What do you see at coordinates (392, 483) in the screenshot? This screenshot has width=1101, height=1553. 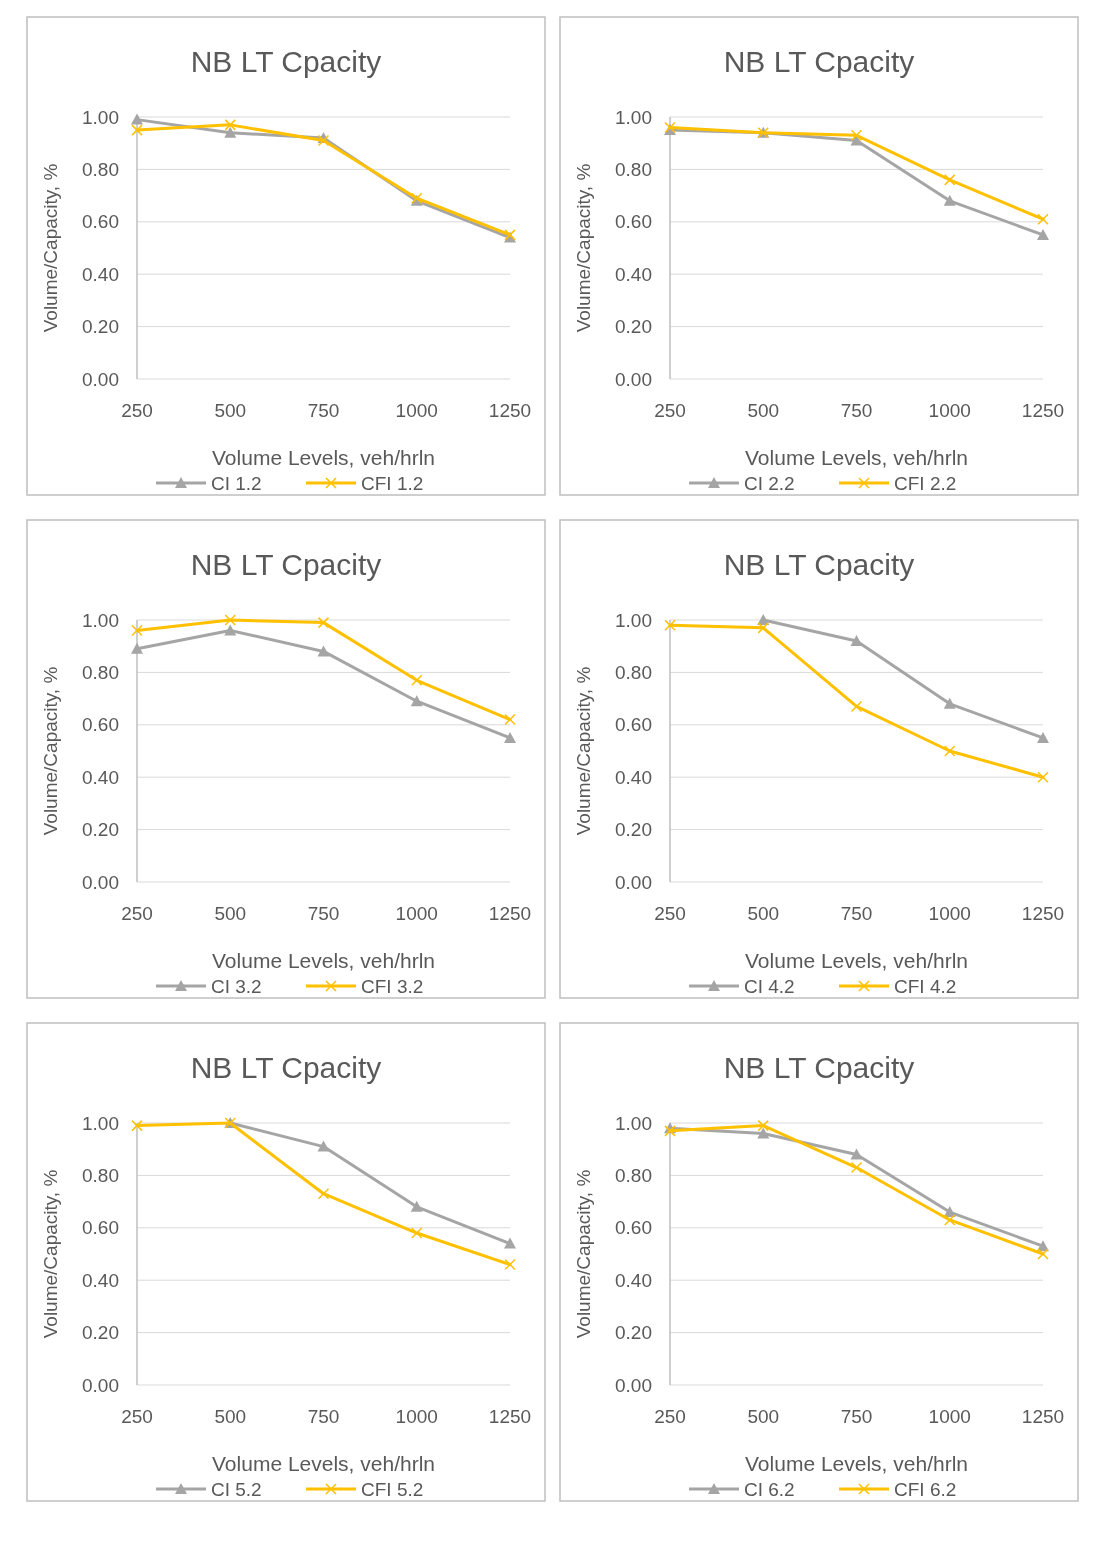 I see `legend-label: CFI 1.2` at bounding box center [392, 483].